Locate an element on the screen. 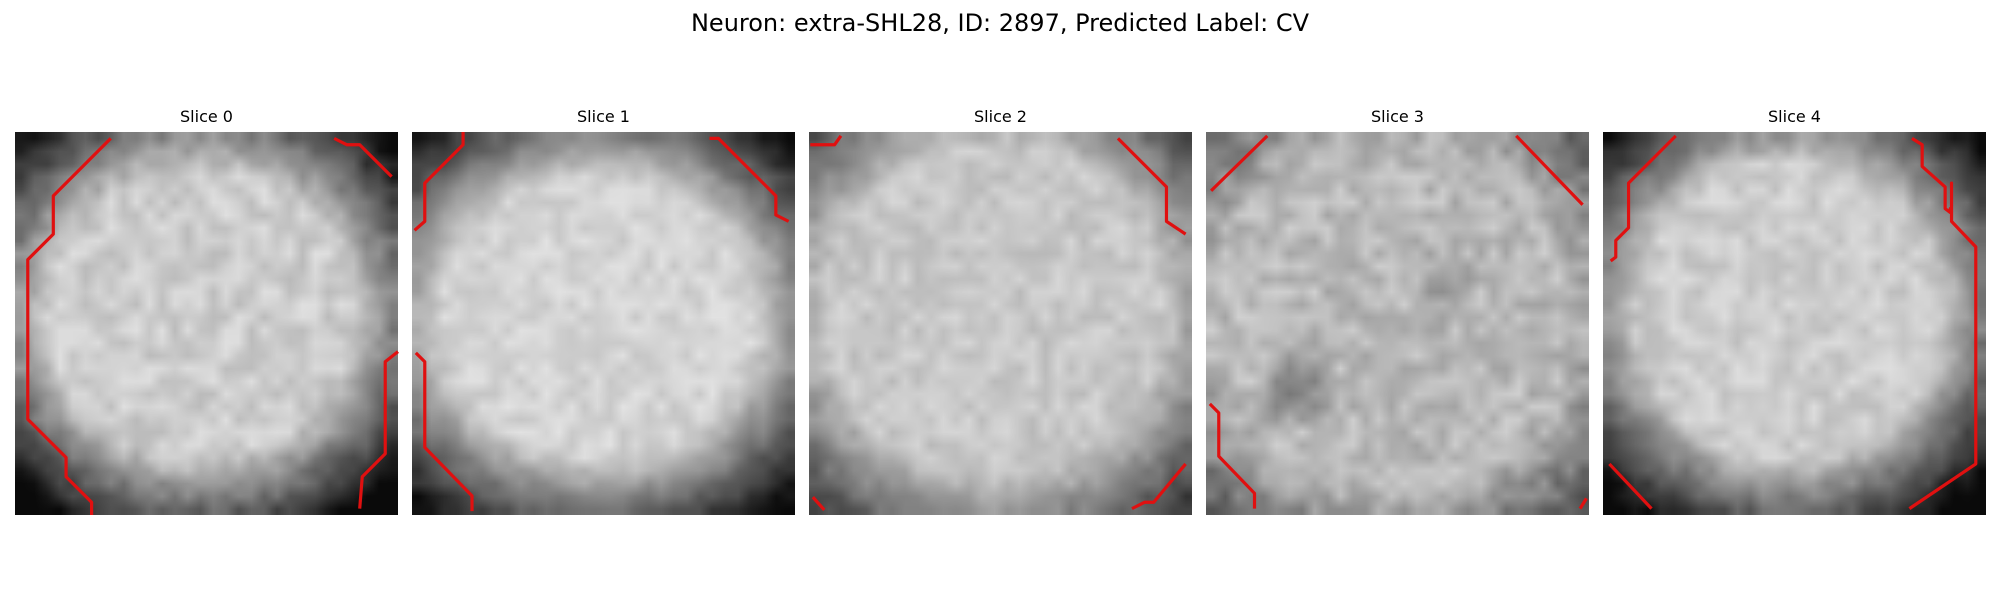 The image size is (2000, 600). slice-title-1: Slice 1 is located at coordinates (603, 116).